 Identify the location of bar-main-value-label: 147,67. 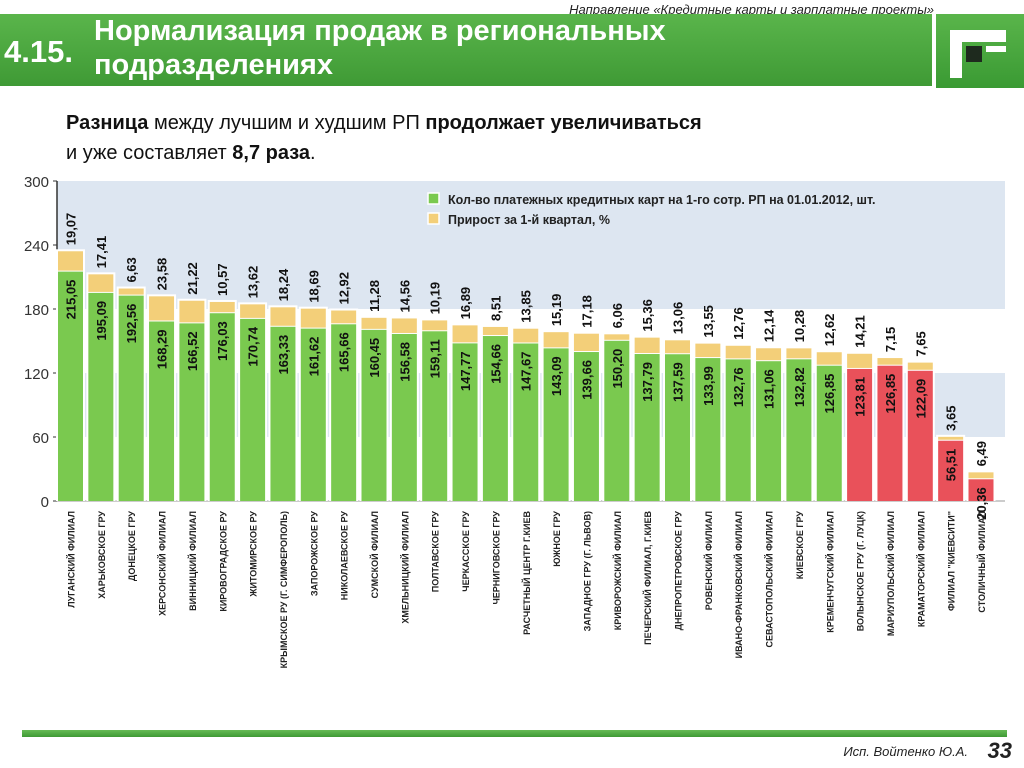
(526, 371).